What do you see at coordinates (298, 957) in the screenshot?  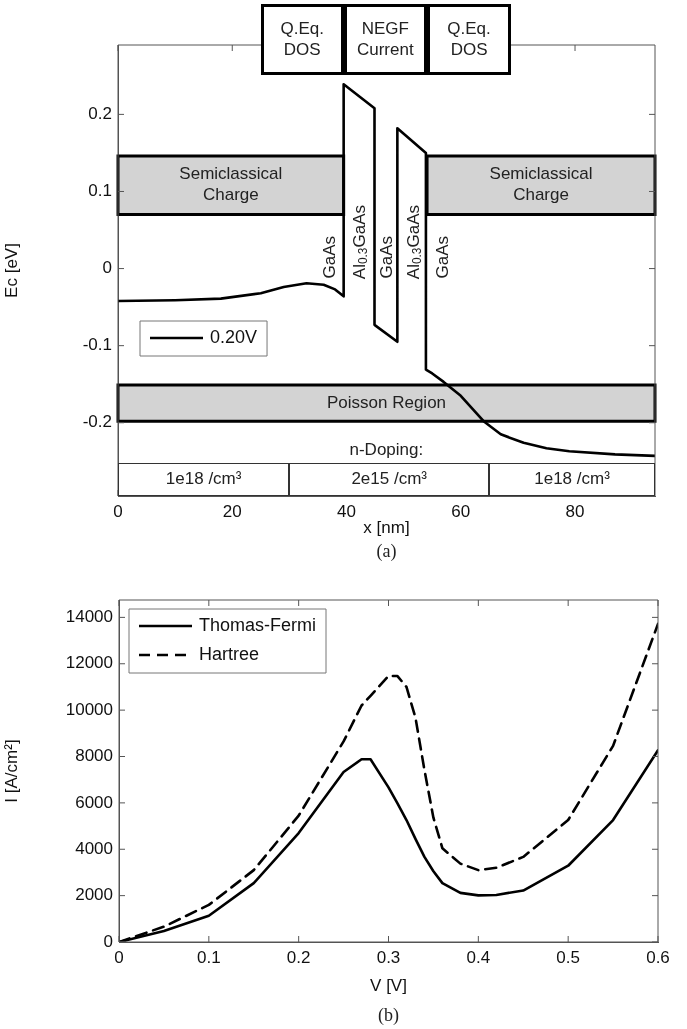 I see `x-tick-label: 0.2` at bounding box center [298, 957].